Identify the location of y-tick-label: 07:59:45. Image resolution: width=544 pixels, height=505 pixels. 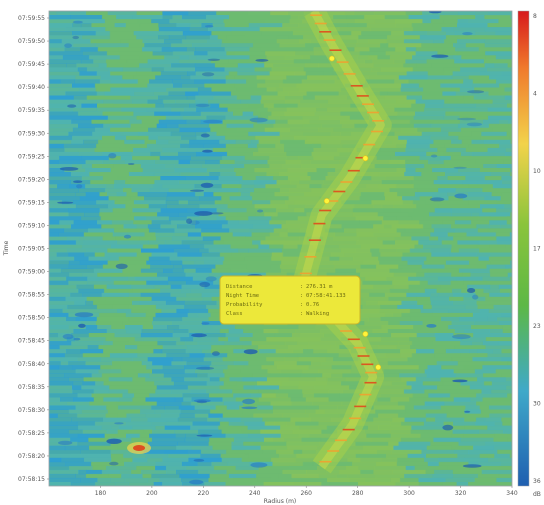
(31, 64).